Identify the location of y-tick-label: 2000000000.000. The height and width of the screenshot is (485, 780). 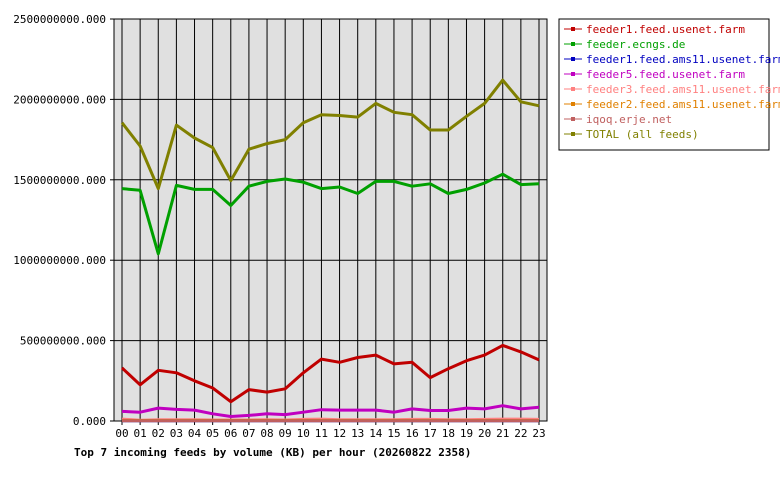
(59, 99).